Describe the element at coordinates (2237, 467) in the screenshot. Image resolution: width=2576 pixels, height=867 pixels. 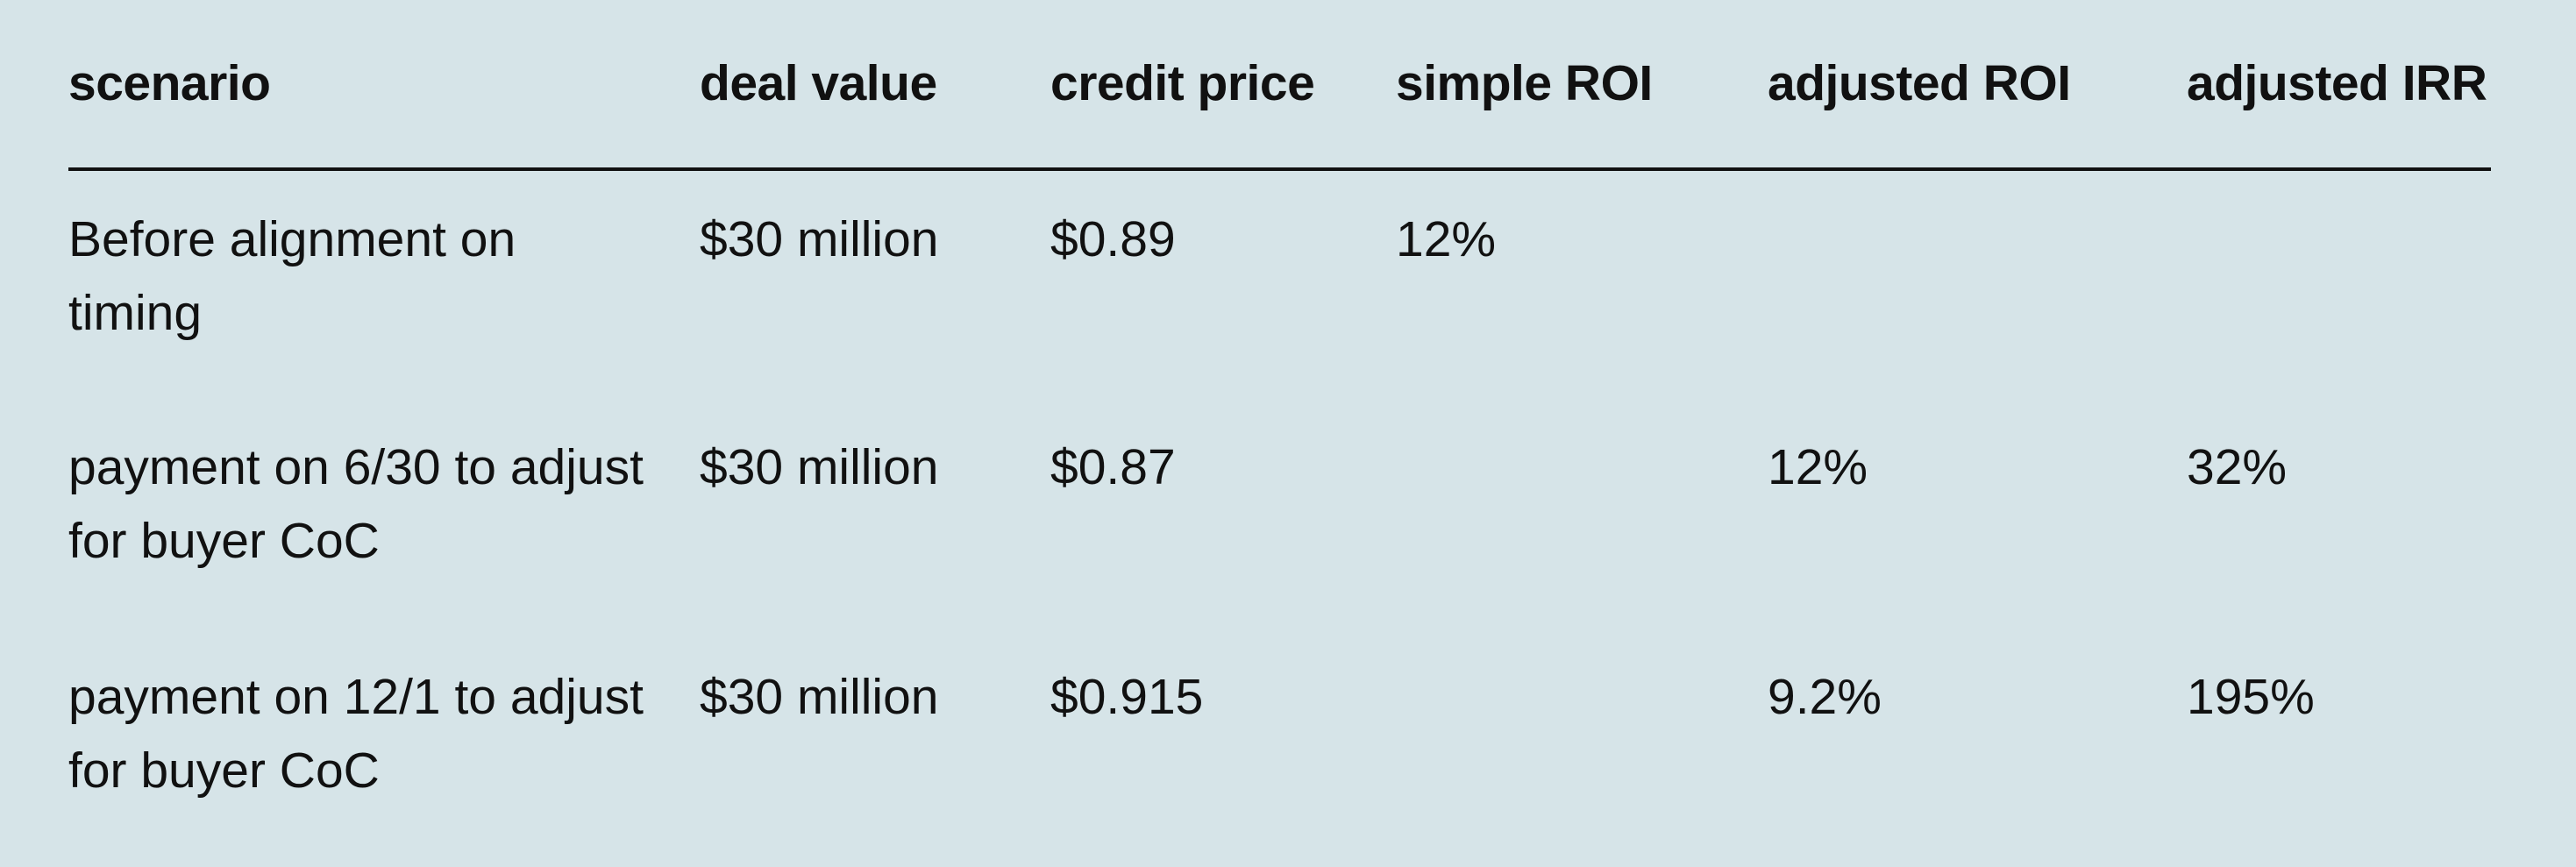
I see `cell-adjusted-irr: 32%` at that location.